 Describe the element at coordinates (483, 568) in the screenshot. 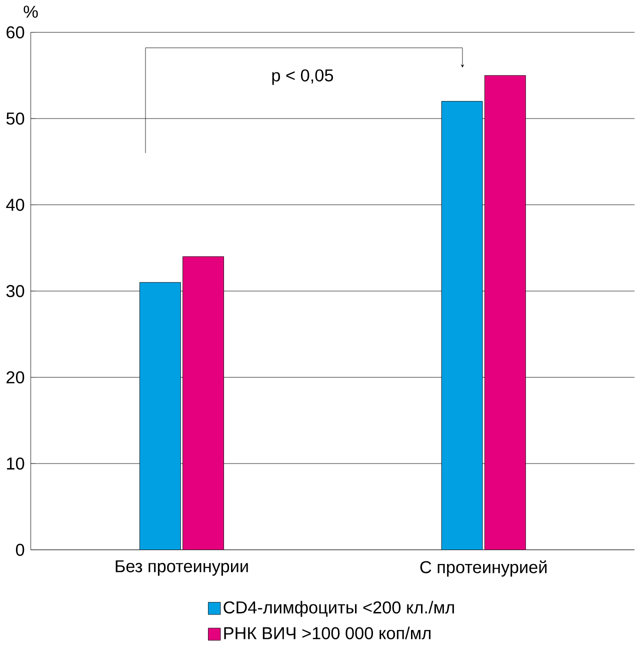

I see `x-tick-label: С протеинурией` at that location.